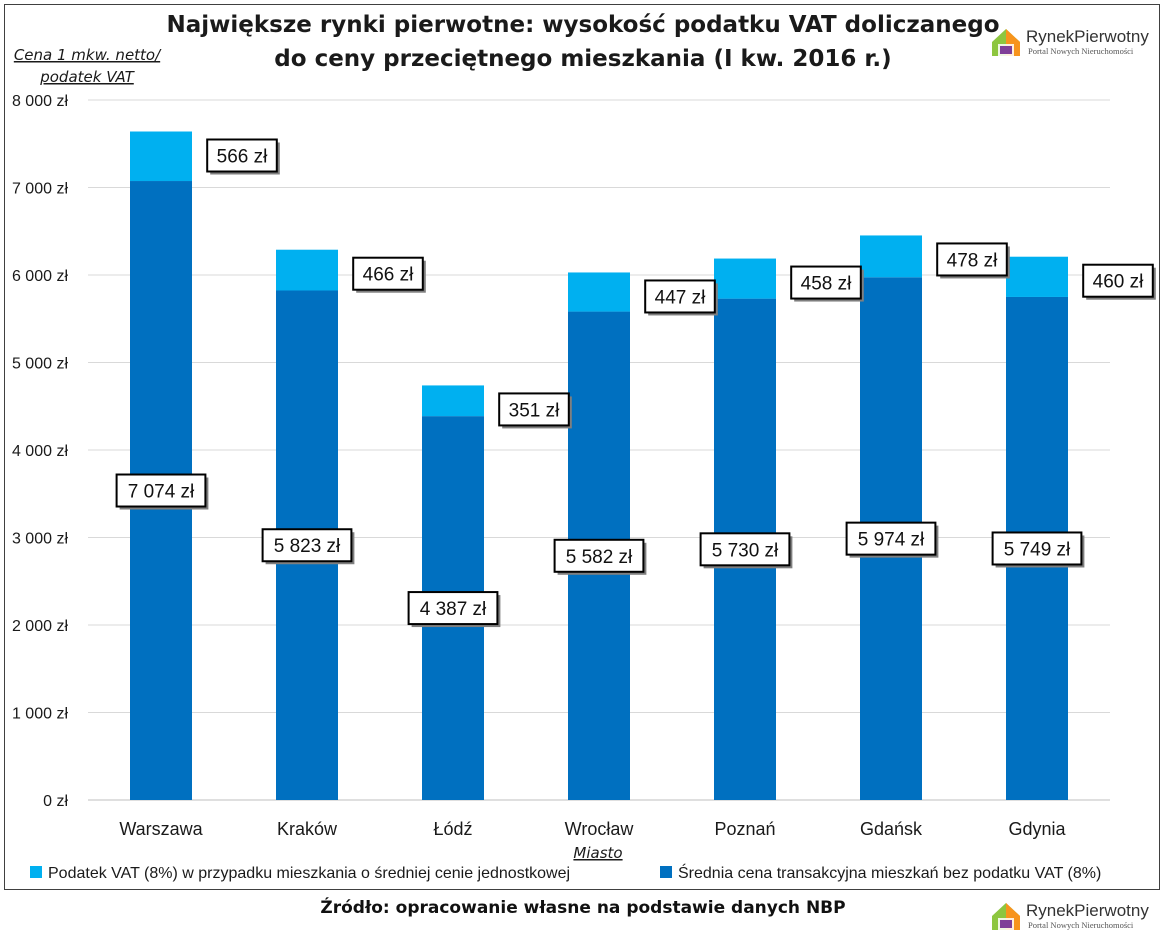 The width and height of the screenshot is (1166, 936). I want to click on net-value-label-text: 5 749 zł, so click(1037, 549).